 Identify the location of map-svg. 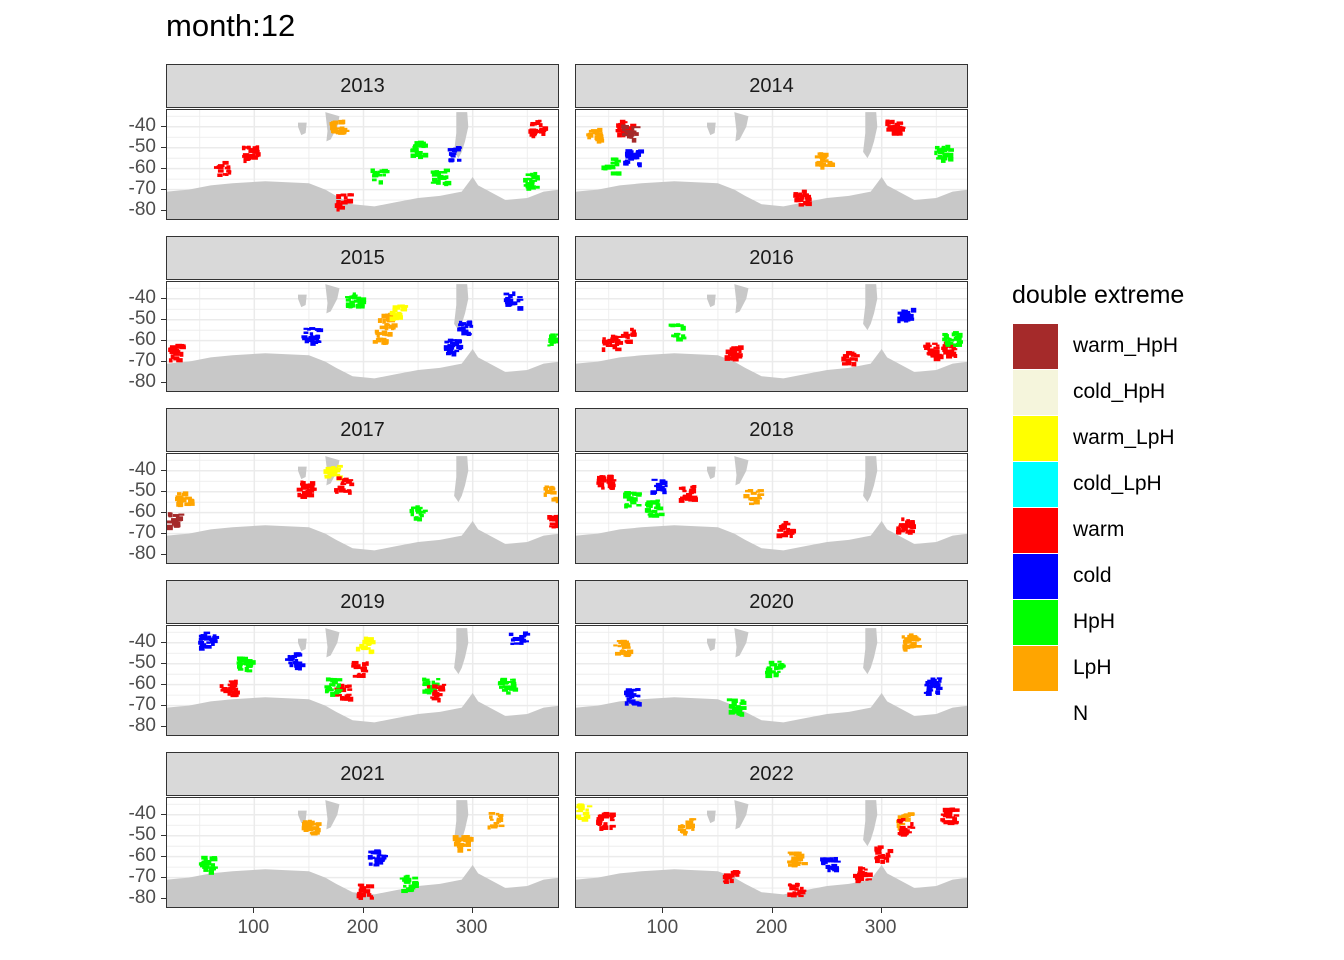
(771, 336).